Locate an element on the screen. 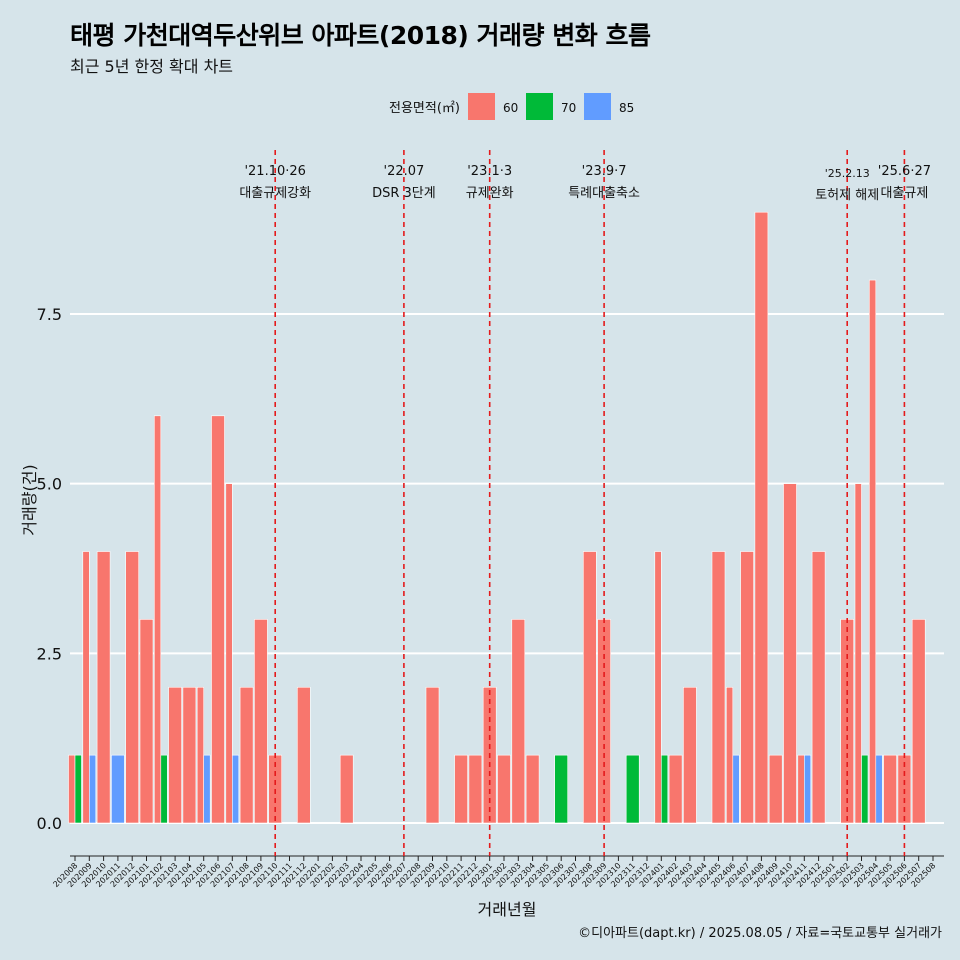 Image resolution: width=960 pixels, height=960 pixels. event-date-label: '25.6·27 is located at coordinates (904, 171).